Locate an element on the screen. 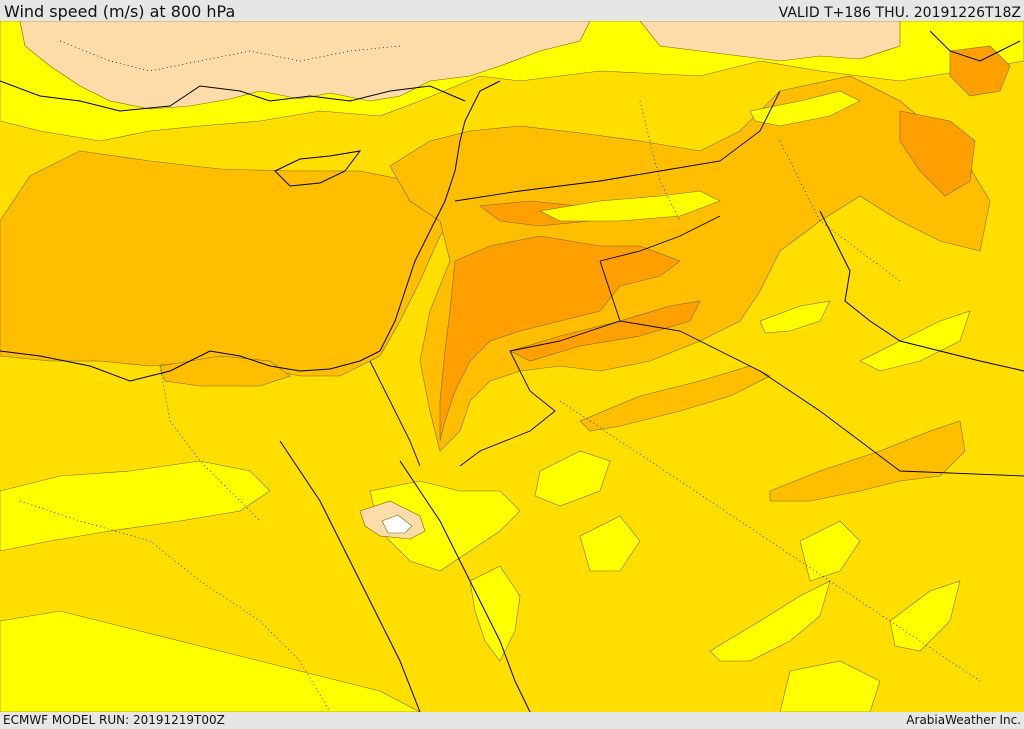 This screenshot has width=1024, height=729. light-wind-streak-iraq is located at coordinates (795, 317).